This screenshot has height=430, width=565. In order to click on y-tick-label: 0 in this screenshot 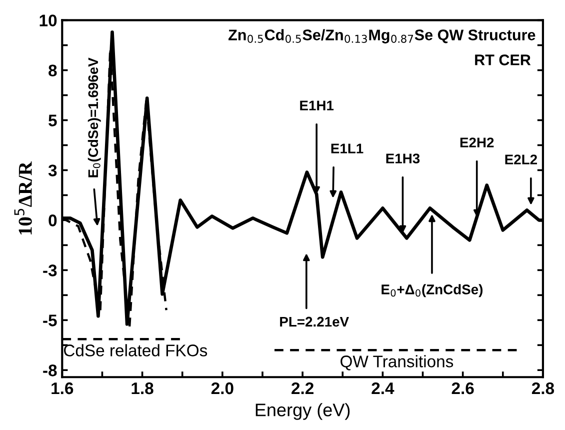, I will do `click(52, 220)`.